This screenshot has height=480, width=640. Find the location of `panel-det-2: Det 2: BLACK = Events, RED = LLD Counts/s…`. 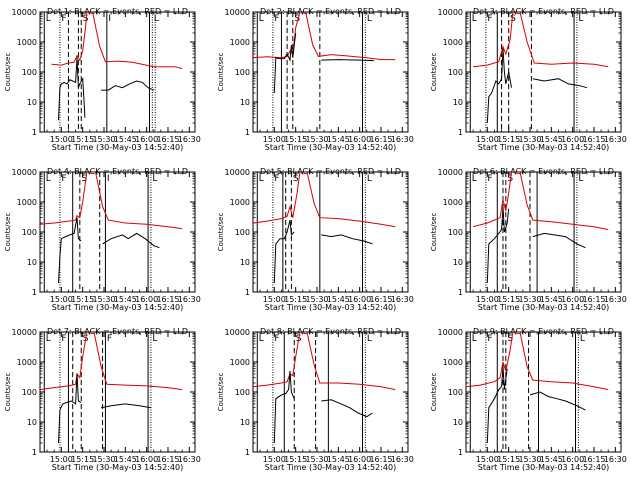

panel-det-2: Det 2: BLACK = Events, RED = LLD Counts/s… is located at coordinates (315, 79).